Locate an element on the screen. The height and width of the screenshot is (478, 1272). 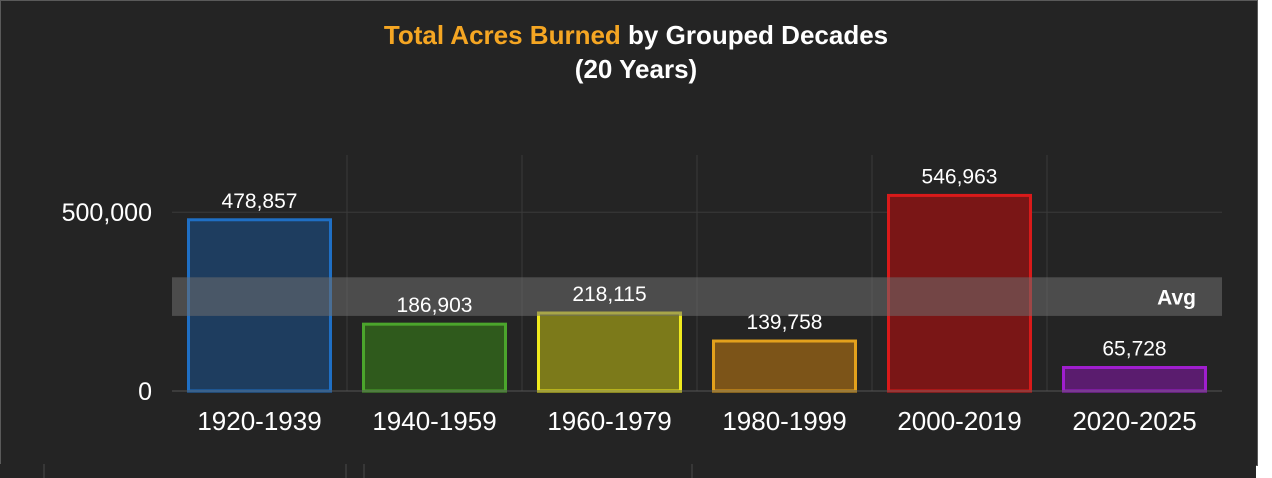
average-band is located at coordinates (697, 296).